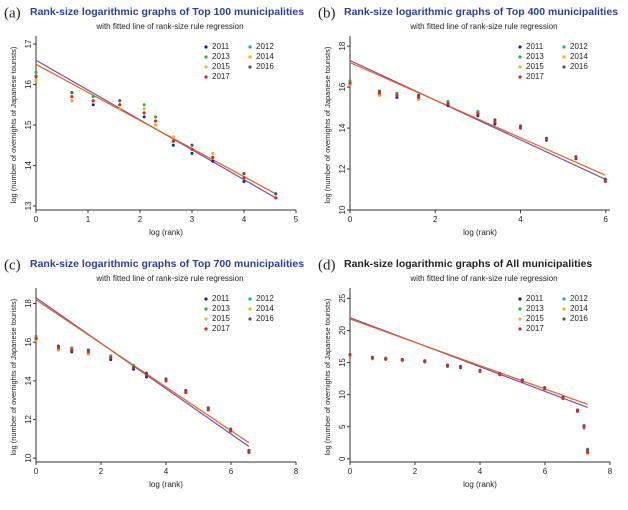  What do you see at coordinates (12, 13) in the screenshot?
I see `panel-label: (a)` at bounding box center [12, 13].